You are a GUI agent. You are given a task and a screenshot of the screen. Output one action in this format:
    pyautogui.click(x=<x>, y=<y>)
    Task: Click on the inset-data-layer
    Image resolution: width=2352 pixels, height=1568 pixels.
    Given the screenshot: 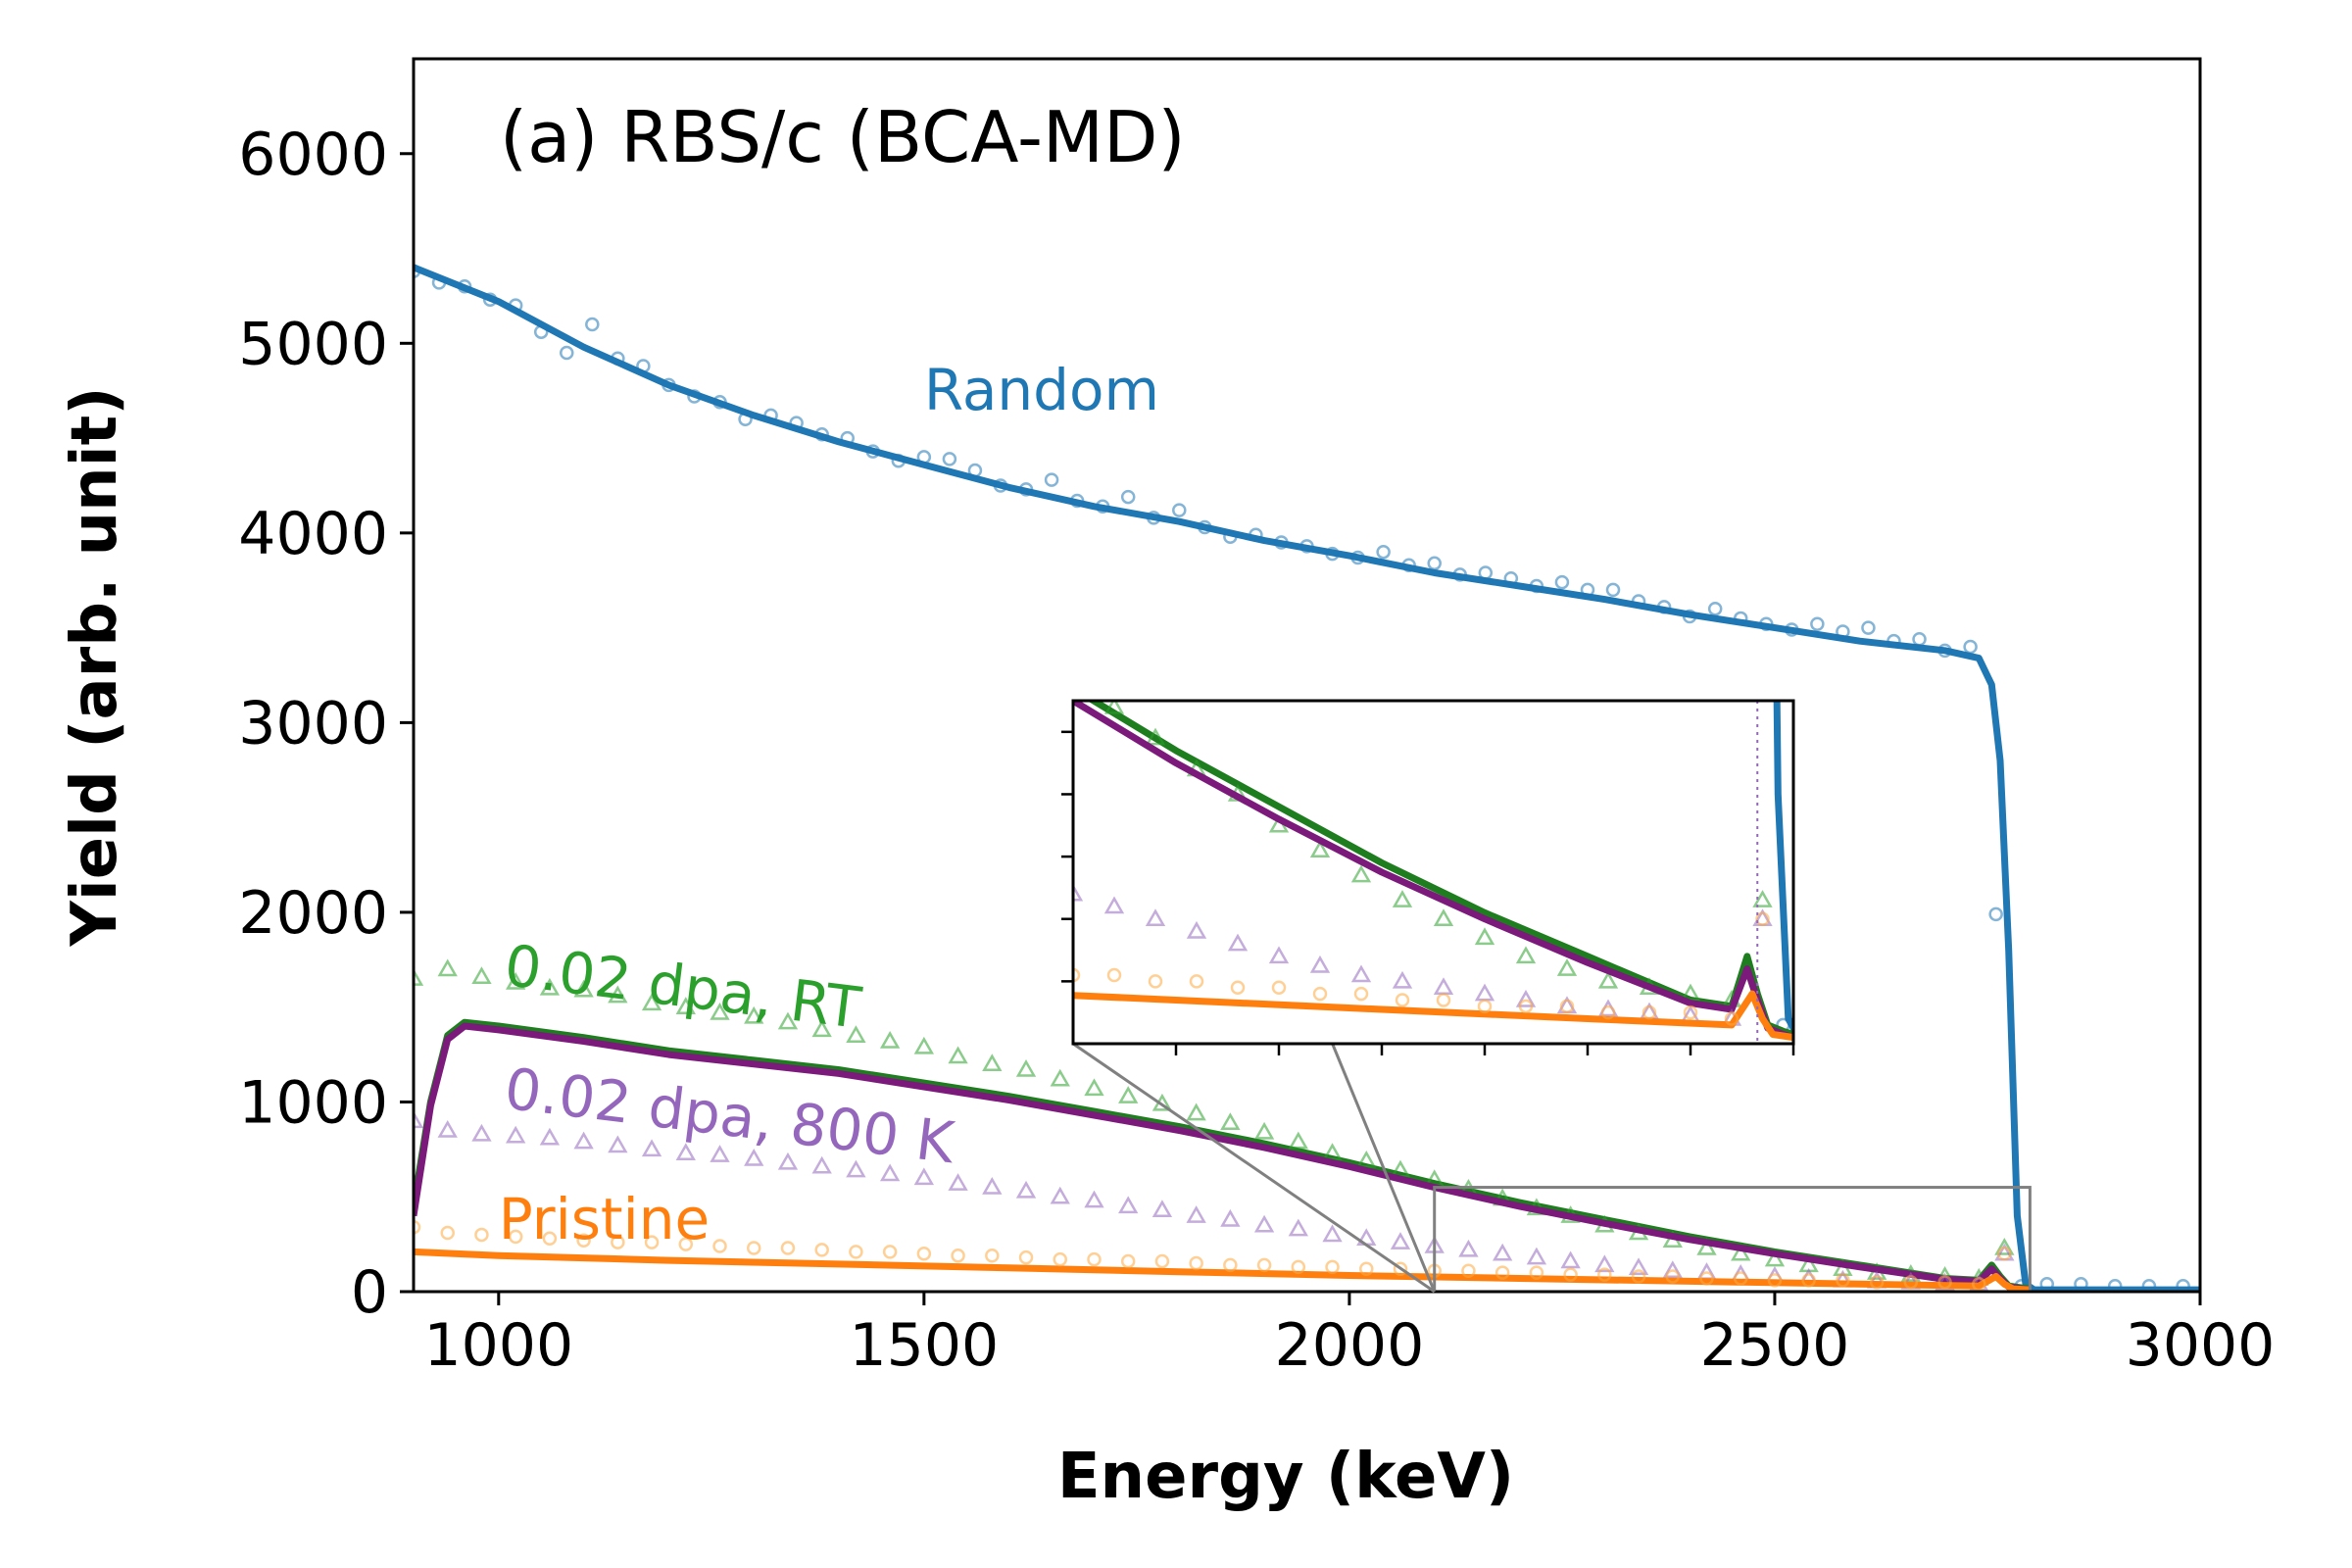 What is the action you would take?
    pyautogui.click(x=1433, y=872)
    